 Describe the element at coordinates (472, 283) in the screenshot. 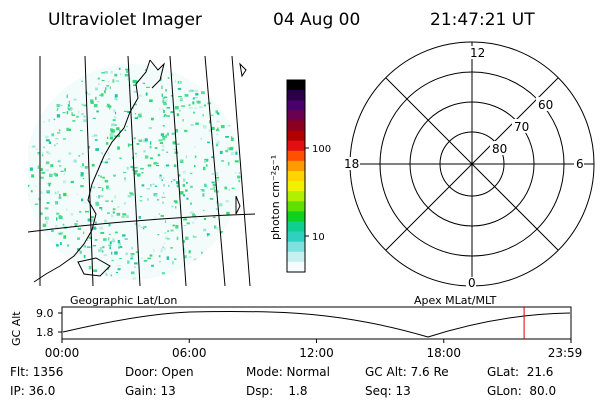

I see `mlt-label-0: 0` at that location.